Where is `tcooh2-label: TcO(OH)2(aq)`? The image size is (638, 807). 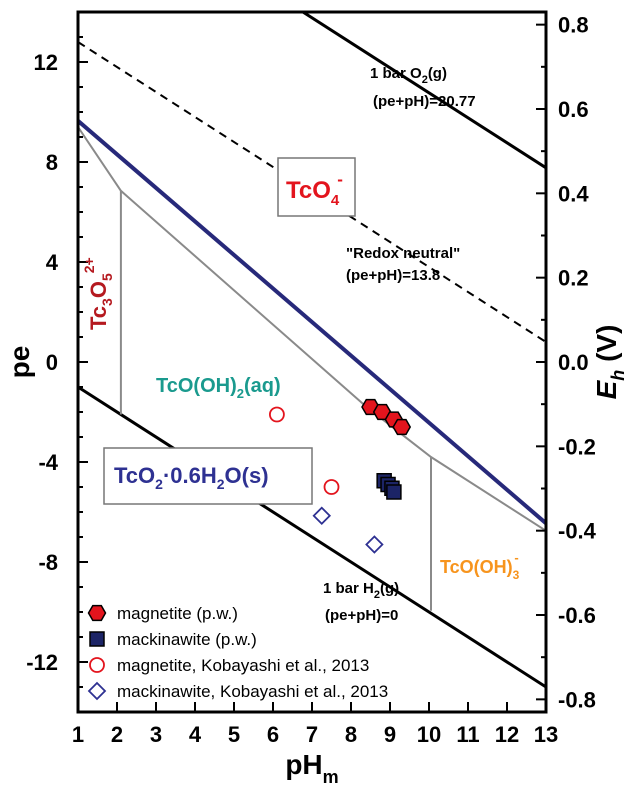 tcooh2-label: TcO(OH)2(aq) is located at coordinates (218, 388).